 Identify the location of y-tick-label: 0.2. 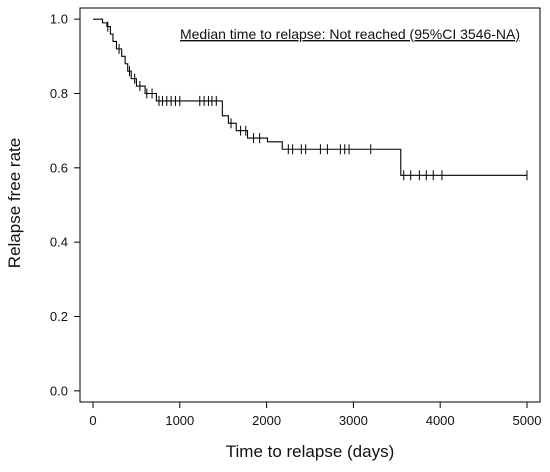
(59, 316).